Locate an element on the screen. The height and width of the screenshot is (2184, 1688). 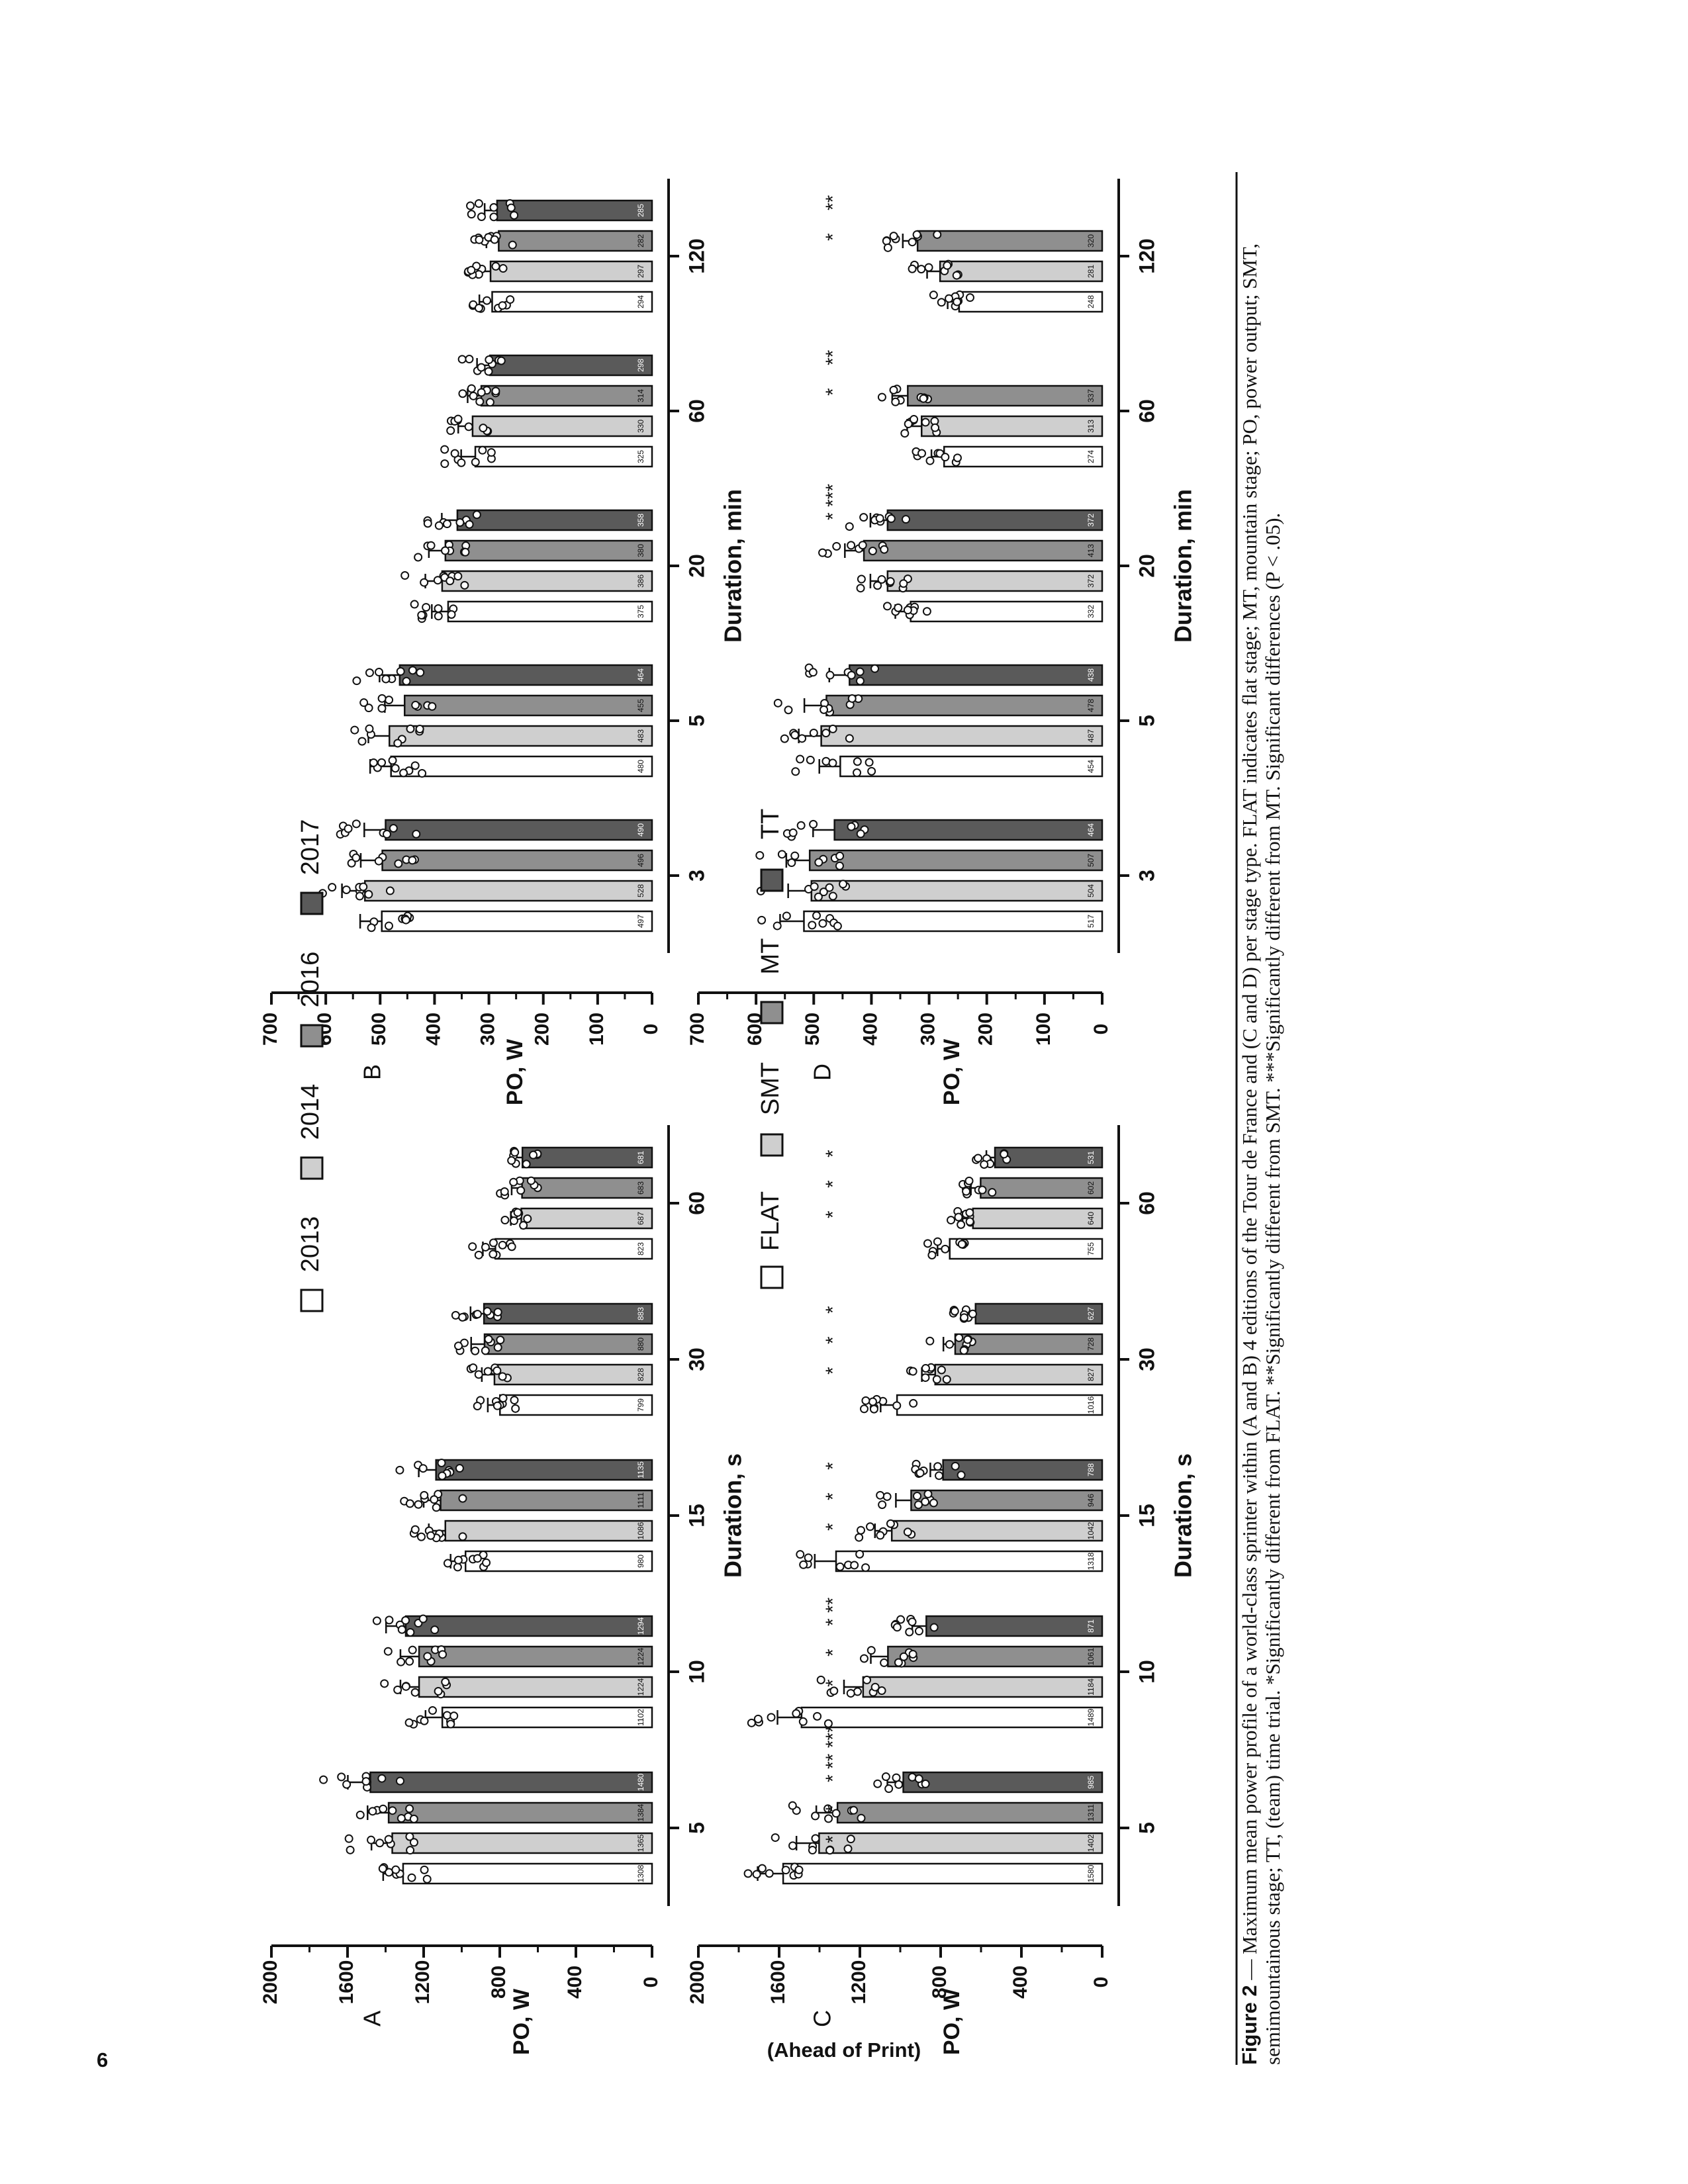
category-axis-title: Duration, min is located at coordinates (1183, 566).